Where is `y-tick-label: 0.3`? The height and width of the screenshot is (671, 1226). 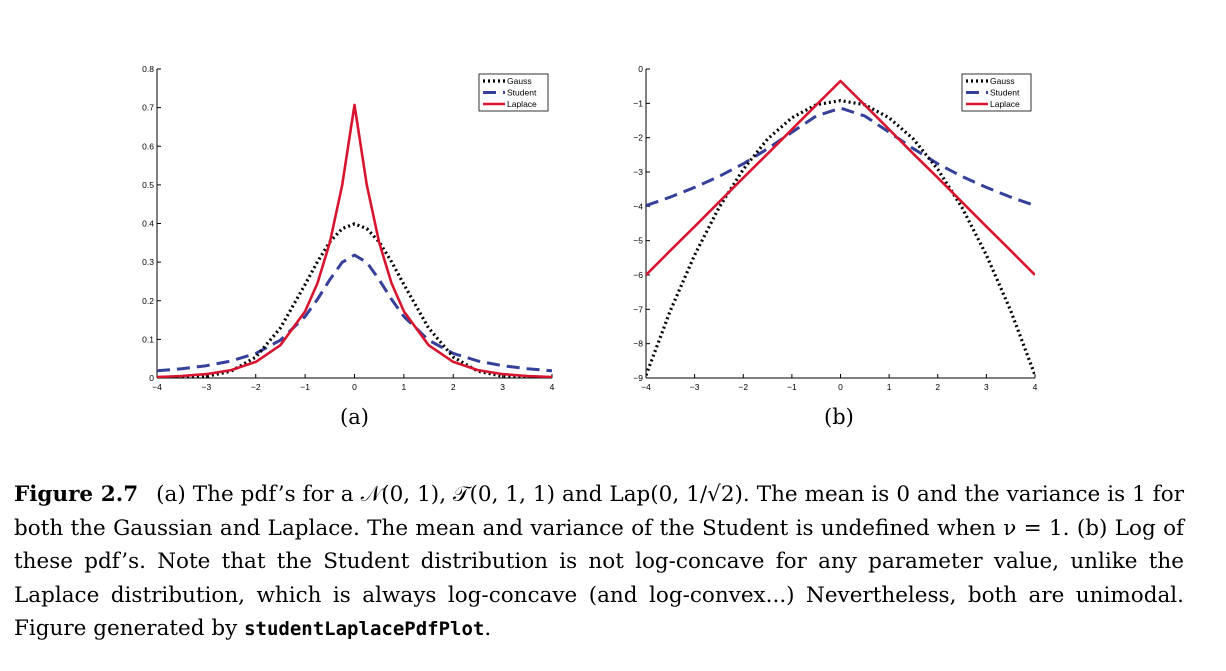 y-tick-label: 0.3 is located at coordinates (148, 262).